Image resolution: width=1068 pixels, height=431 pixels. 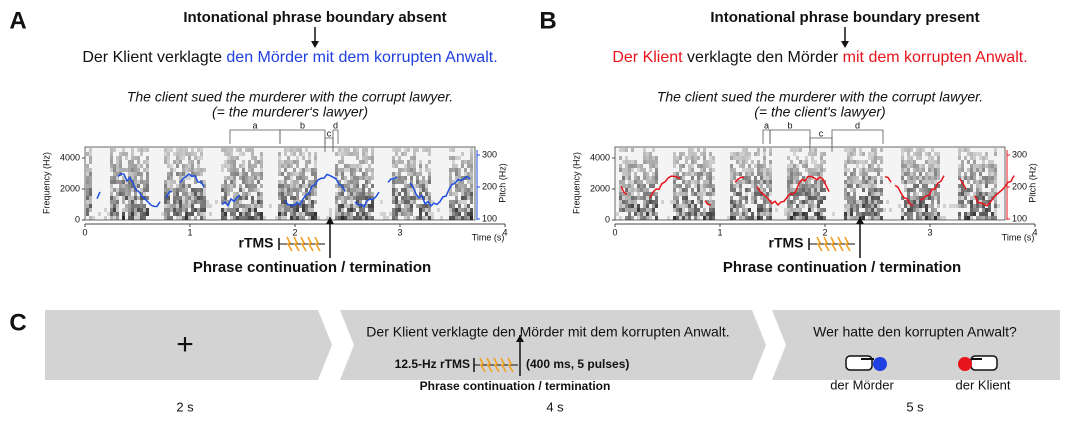 What do you see at coordinates (862, 384) in the screenshot?
I see `option-label: der Mörder` at bounding box center [862, 384].